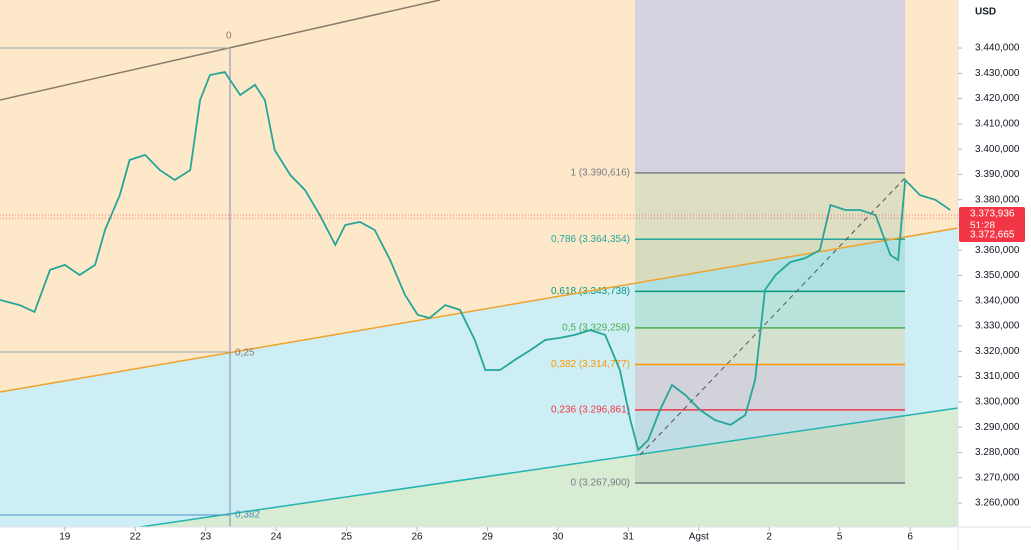 This screenshot has width=1031, height=550. What do you see at coordinates (997, 275) in the screenshot?
I see `y-tick-label: 3.350,000` at bounding box center [997, 275].